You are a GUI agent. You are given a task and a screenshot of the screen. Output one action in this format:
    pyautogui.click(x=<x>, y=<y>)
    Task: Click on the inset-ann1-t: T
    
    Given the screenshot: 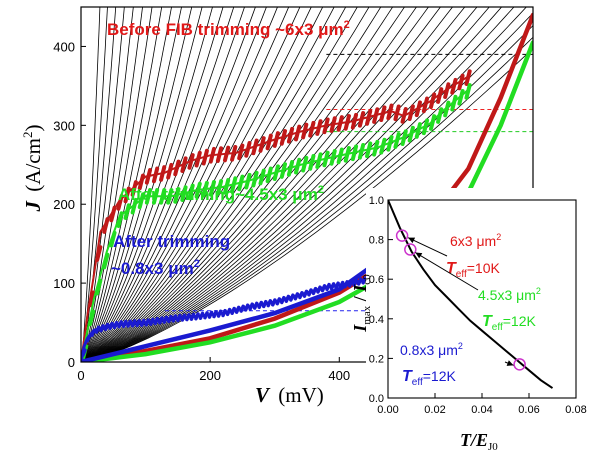 What is the action you would take?
    pyautogui.click(x=451, y=268)
    